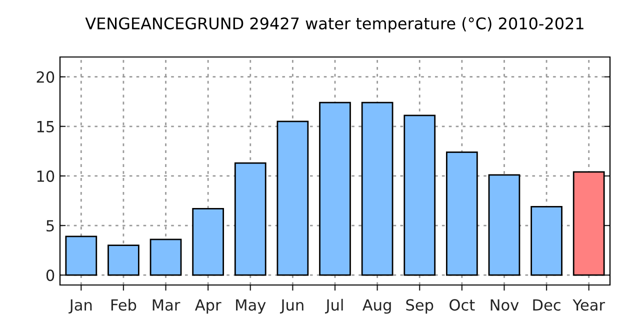 The height and width of the screenshot is (320, 640). What do you see at coordinates (251, 306) in the screenshot?
I see `x-tick-label: May` at bounding box center [251, 306].